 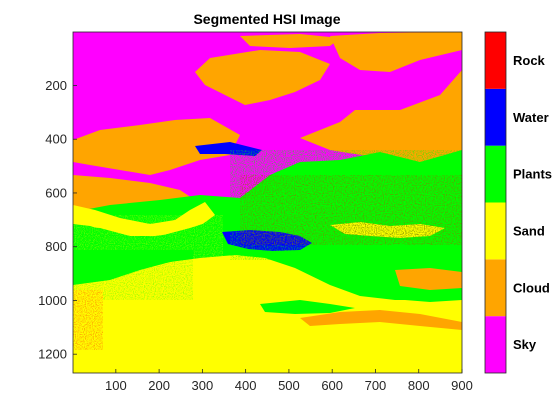 I want to click on x-tick-label: 500, so click(x=289, y=385).